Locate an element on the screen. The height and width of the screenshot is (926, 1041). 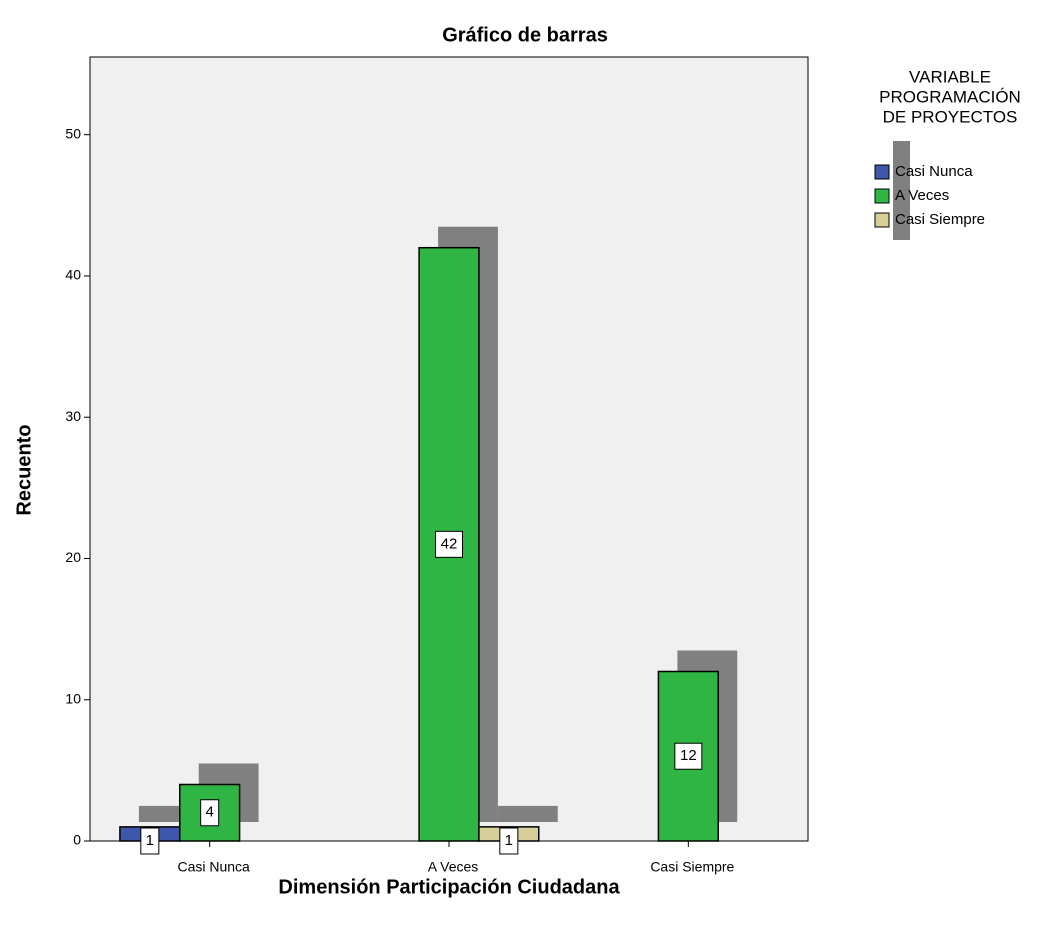
legend-label: A Veces is located at coordinates (922, 195).